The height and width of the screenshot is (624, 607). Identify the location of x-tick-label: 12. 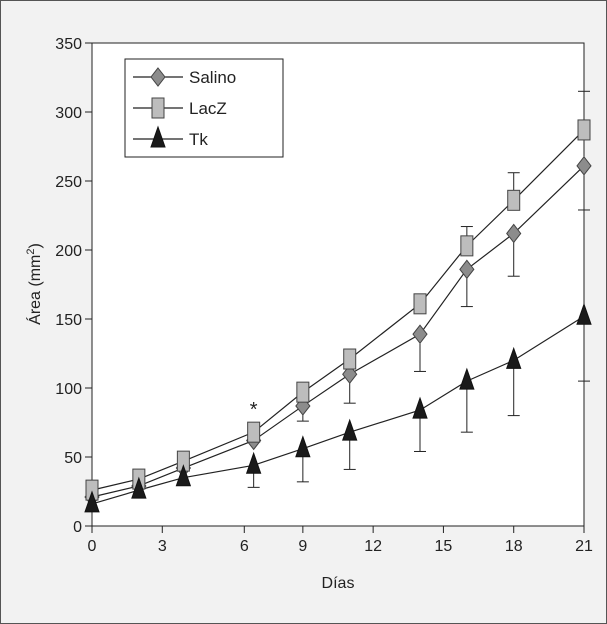
(373, 546).